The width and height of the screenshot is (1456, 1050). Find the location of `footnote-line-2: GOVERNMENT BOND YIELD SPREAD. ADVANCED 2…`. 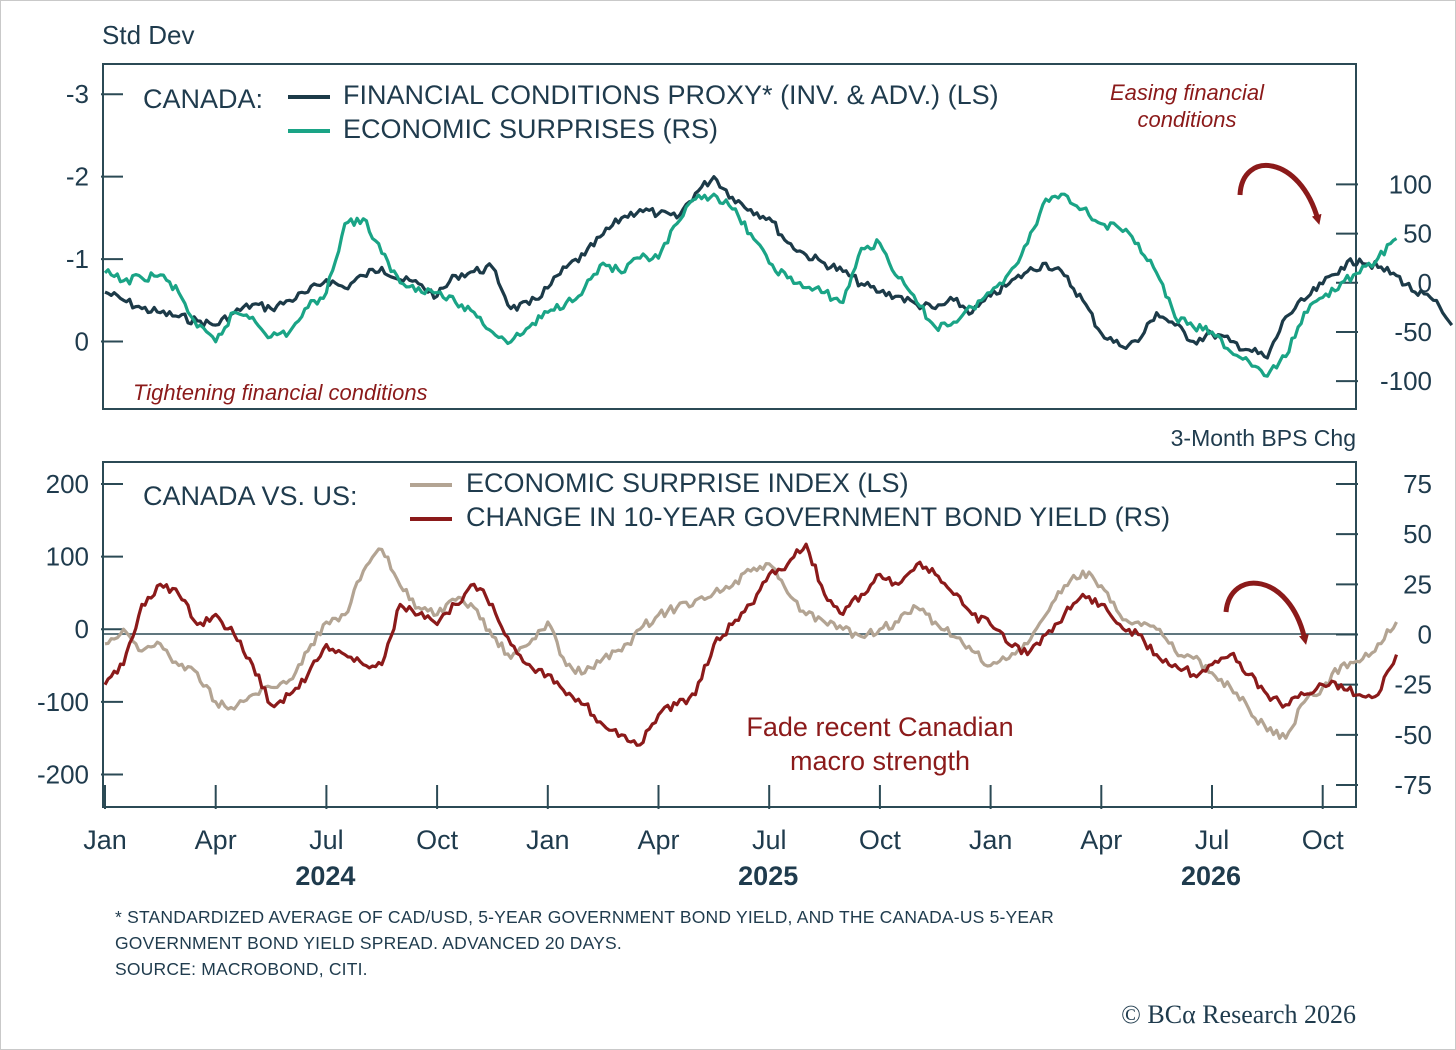

footnote-line-2: GOVERNMENT BOND YIELD SPREAD. ADVANCED 2… is located at coordinates (368, 943).